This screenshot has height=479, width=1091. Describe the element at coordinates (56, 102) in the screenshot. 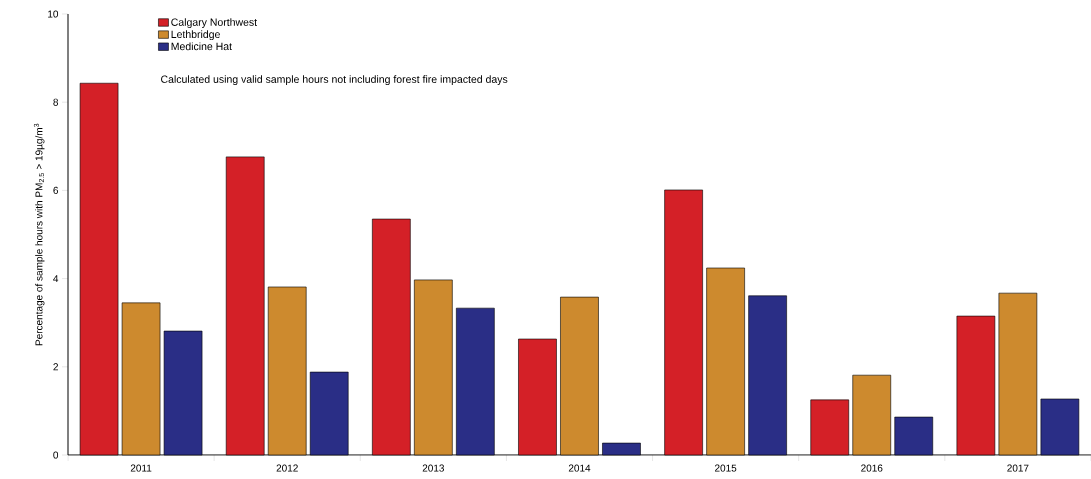

I see `y-tick-label: 8` at that location.